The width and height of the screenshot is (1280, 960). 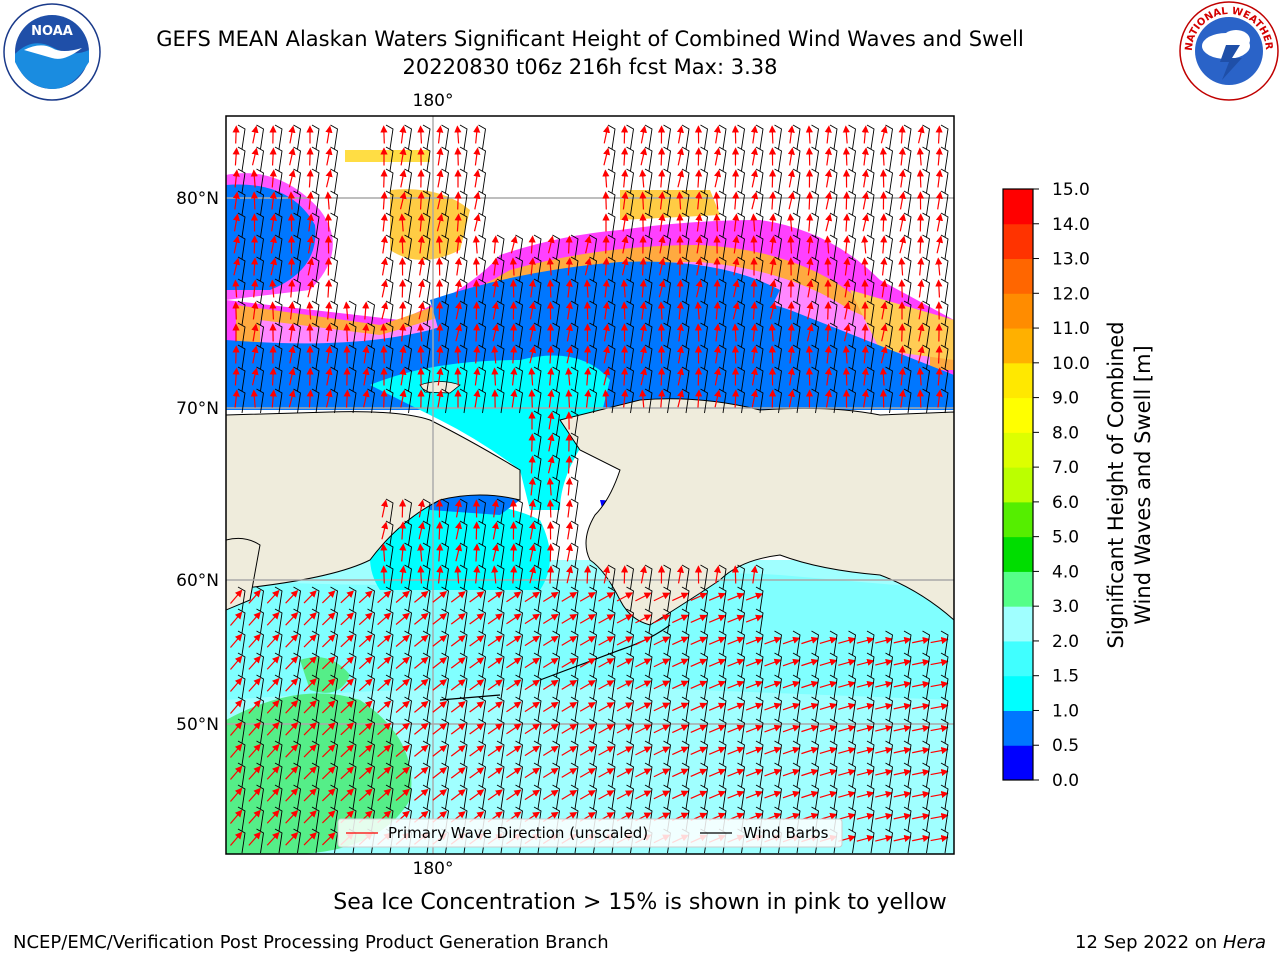 What do you see at coordinates (1065, 677) in the screenshot?
I see `colorbar-tick-label: 1.5` at bounding box center [1065, 677].